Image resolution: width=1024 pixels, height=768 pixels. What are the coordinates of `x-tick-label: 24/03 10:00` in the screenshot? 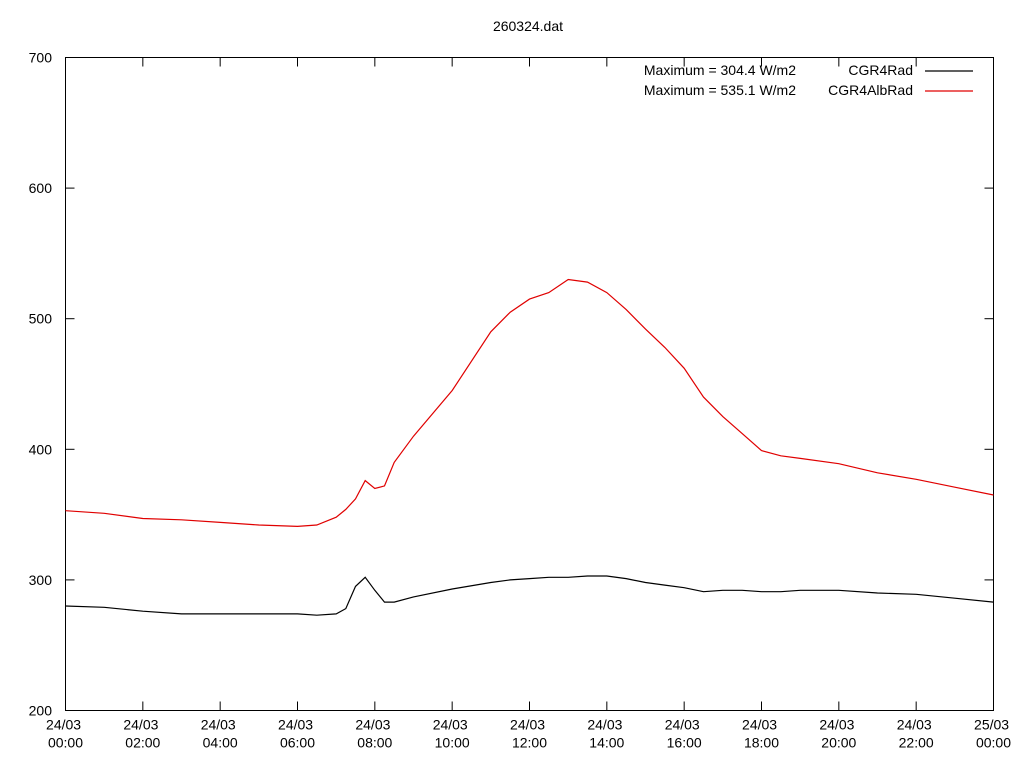 It's located at (452, 734).